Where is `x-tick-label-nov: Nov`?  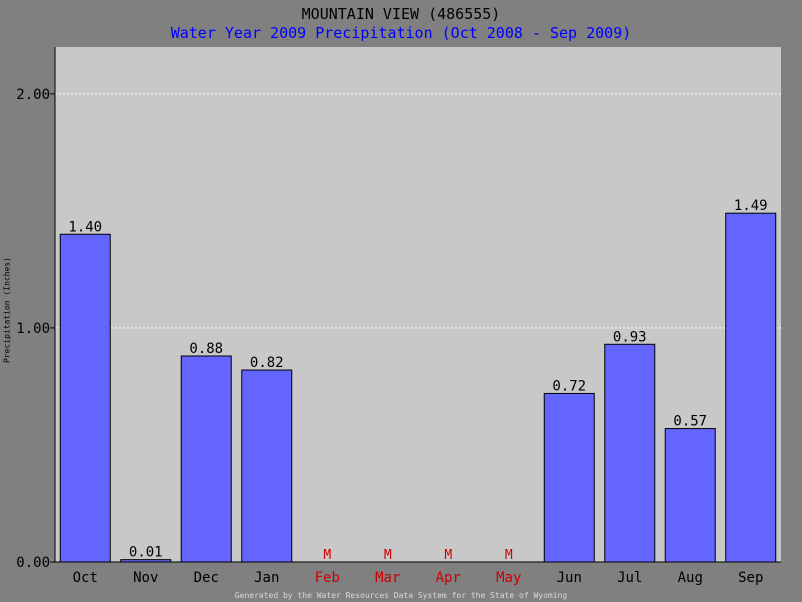
x-tick-label-nov: Nov is located at coordinates (145, 578).